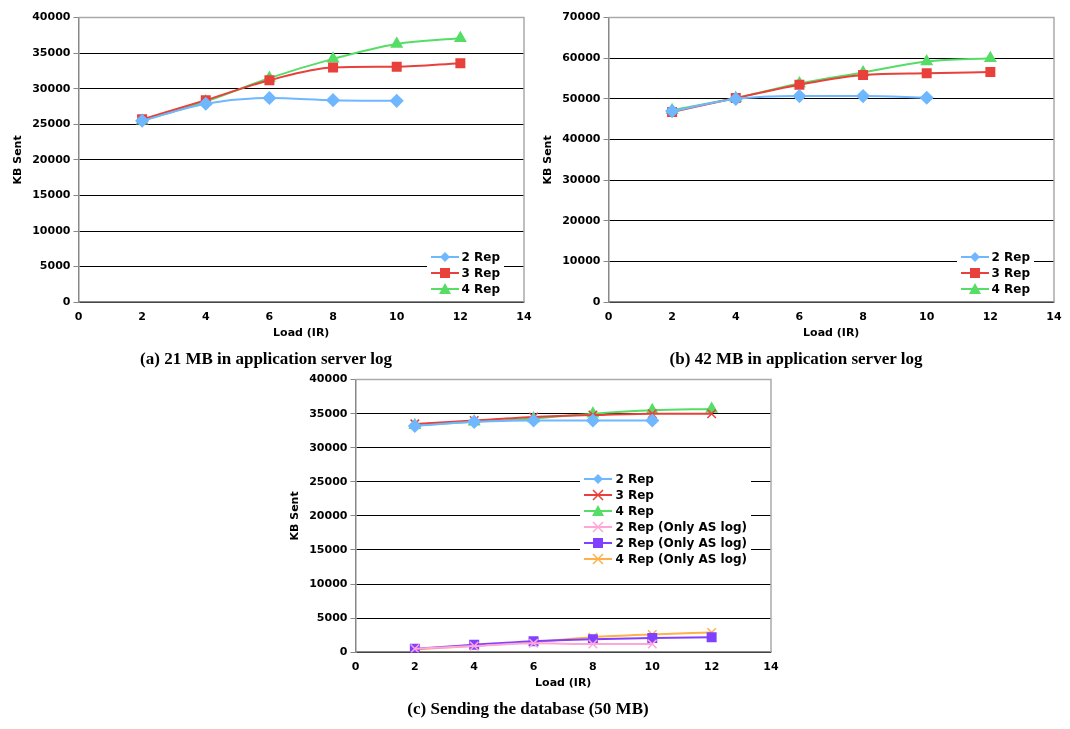  What do you see at coordinates (266, 359) in the screenshot?
I see `text: (a) 21 MB in application server log` at bounding box center [266, 359].